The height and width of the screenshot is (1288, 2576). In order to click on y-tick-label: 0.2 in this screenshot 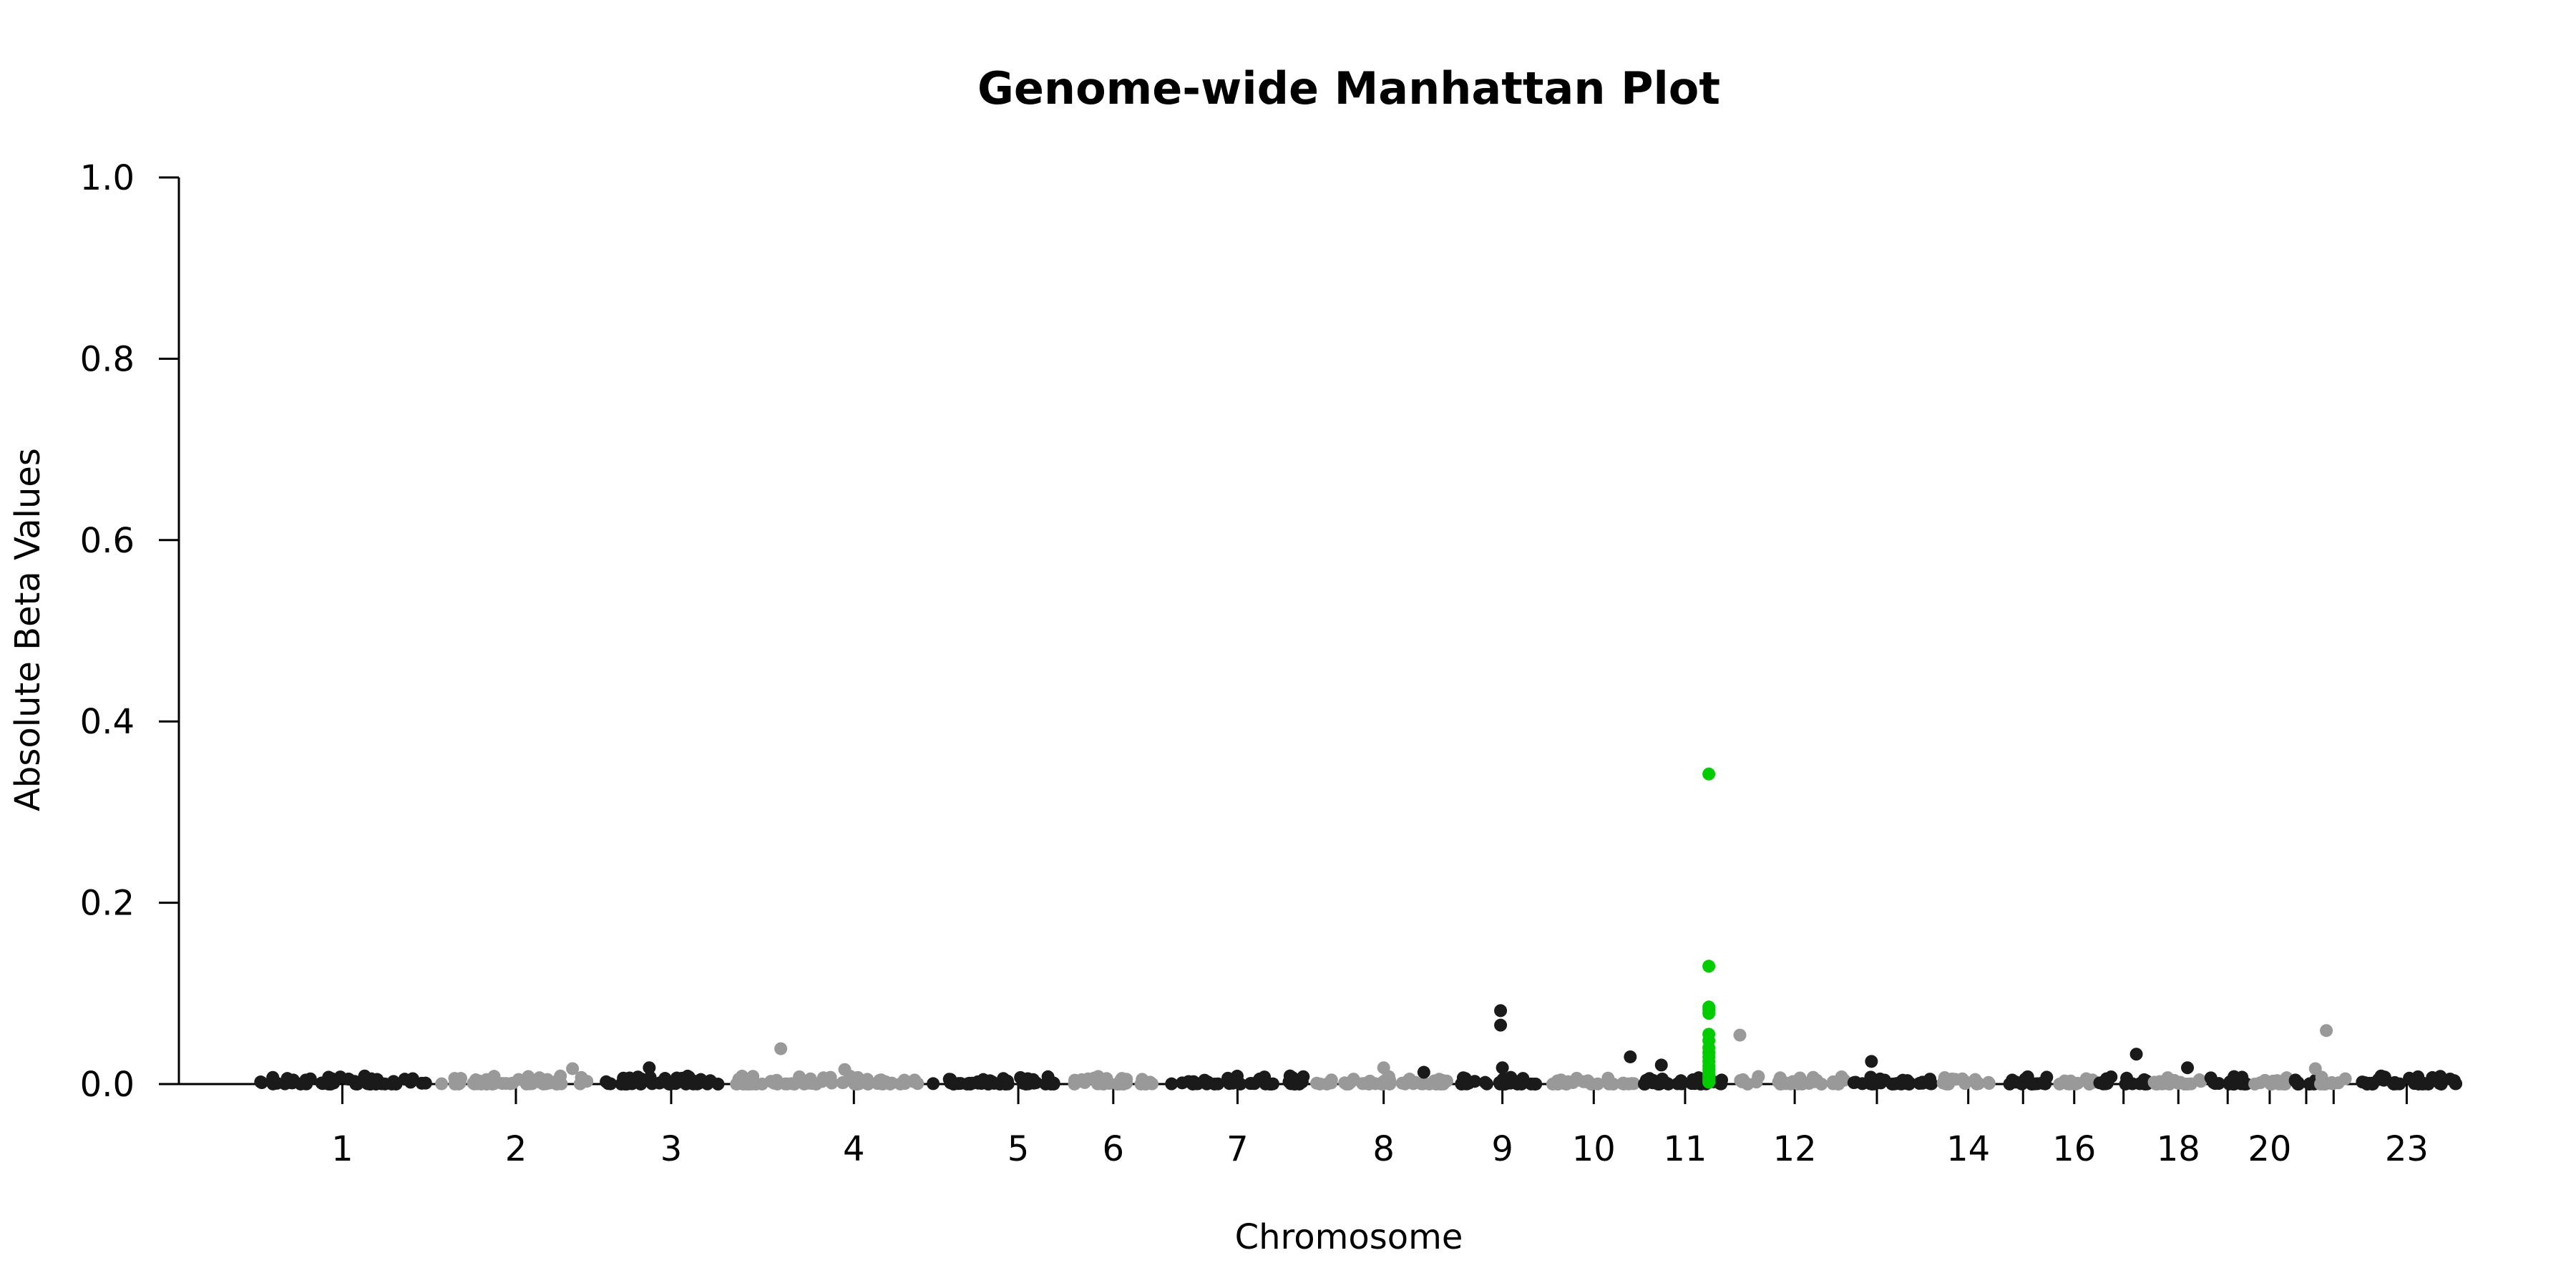, I will do `click(107, 904)`.